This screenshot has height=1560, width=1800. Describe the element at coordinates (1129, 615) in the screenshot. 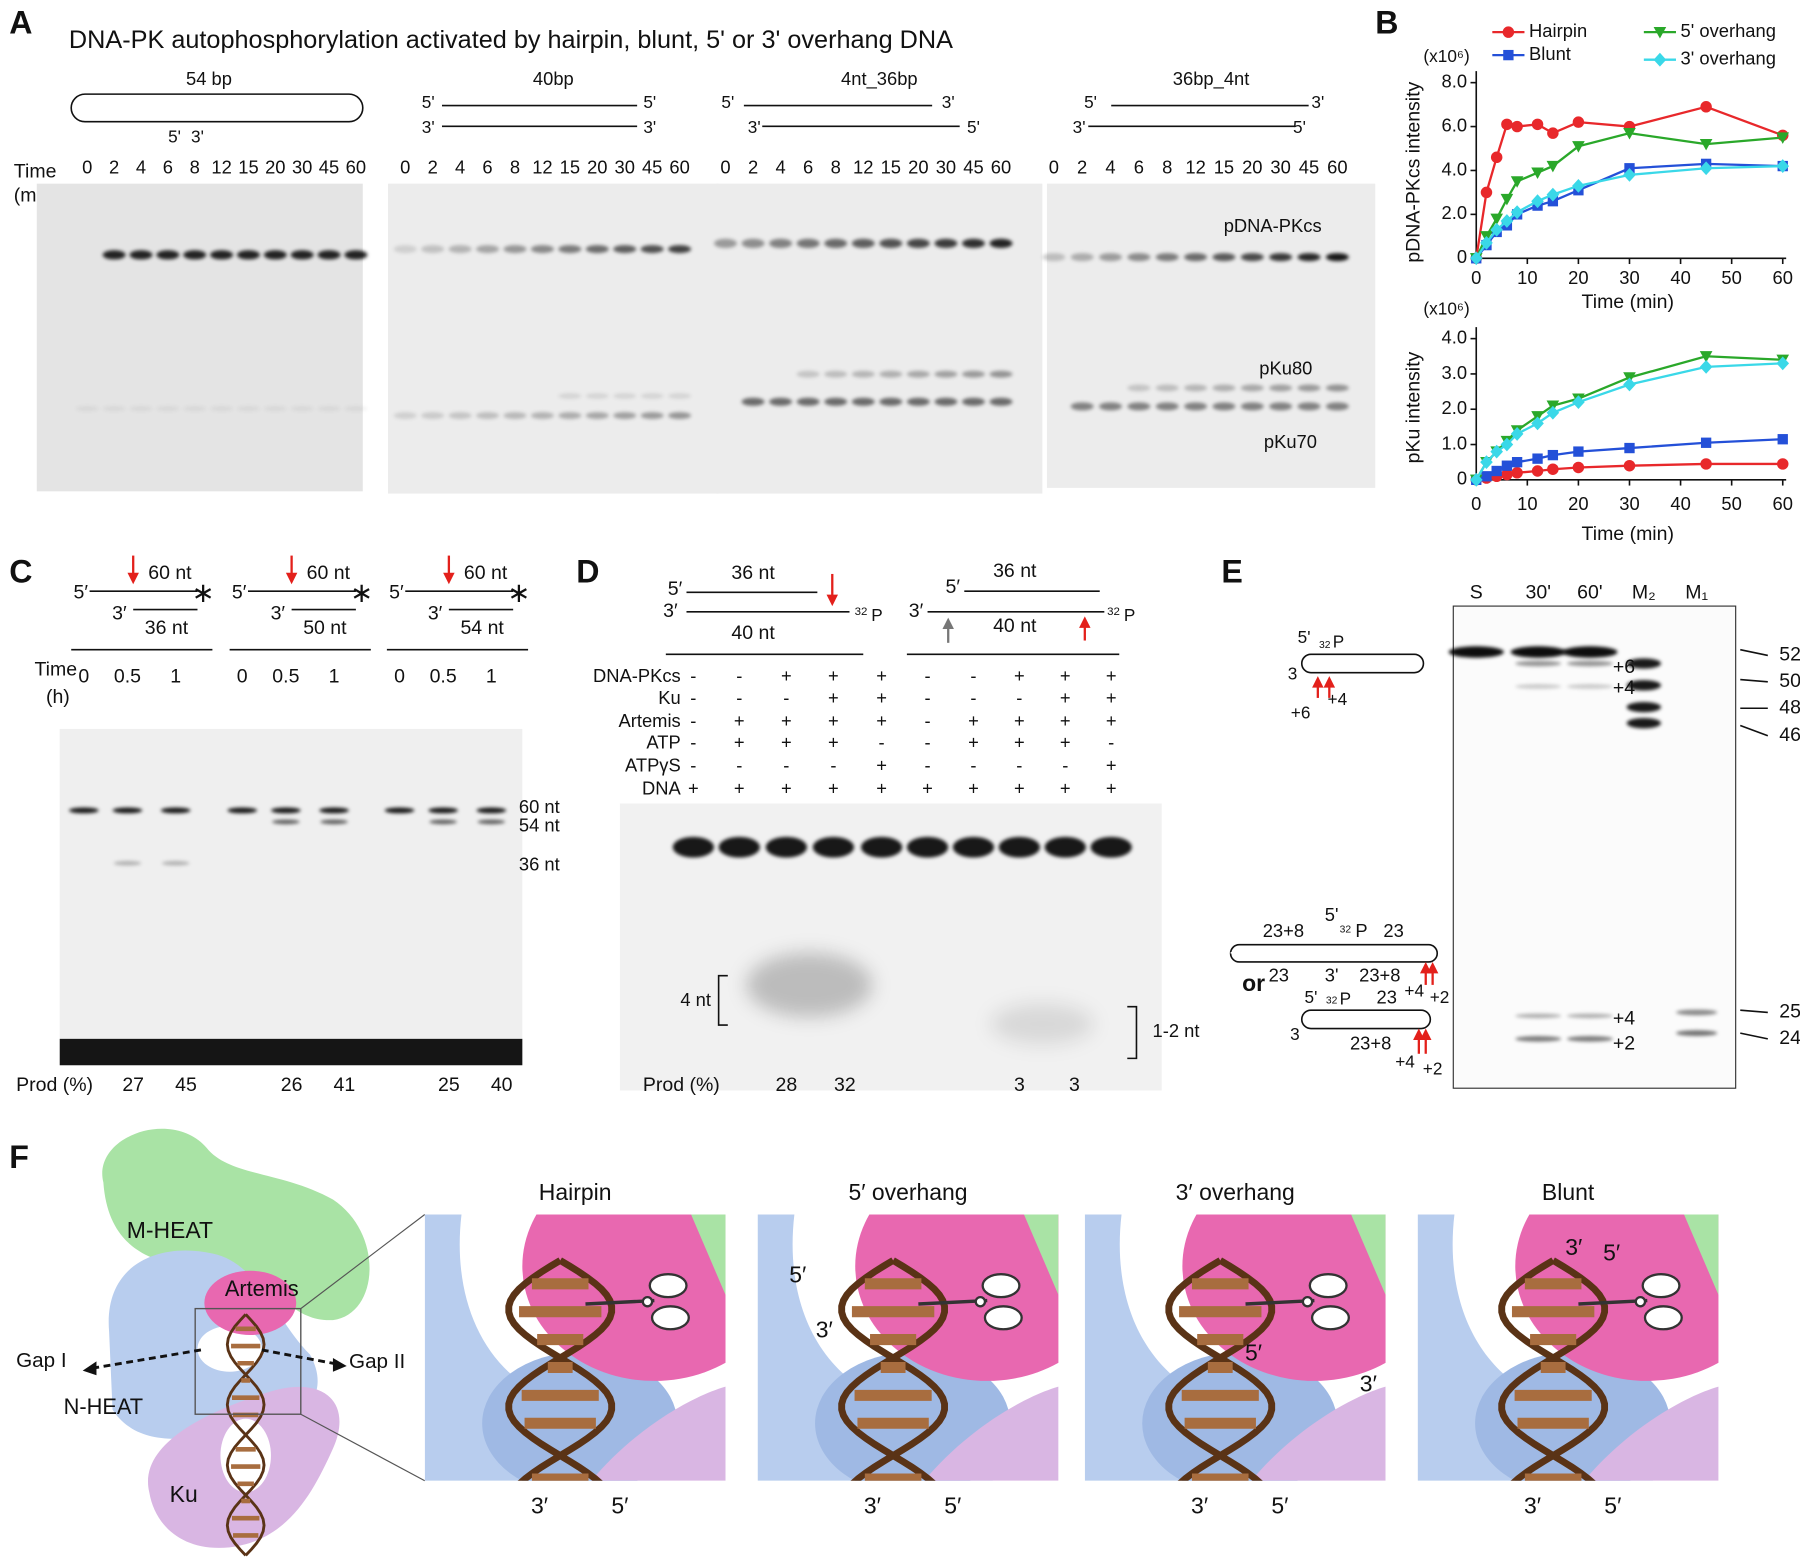

I see `label: P` at that location.